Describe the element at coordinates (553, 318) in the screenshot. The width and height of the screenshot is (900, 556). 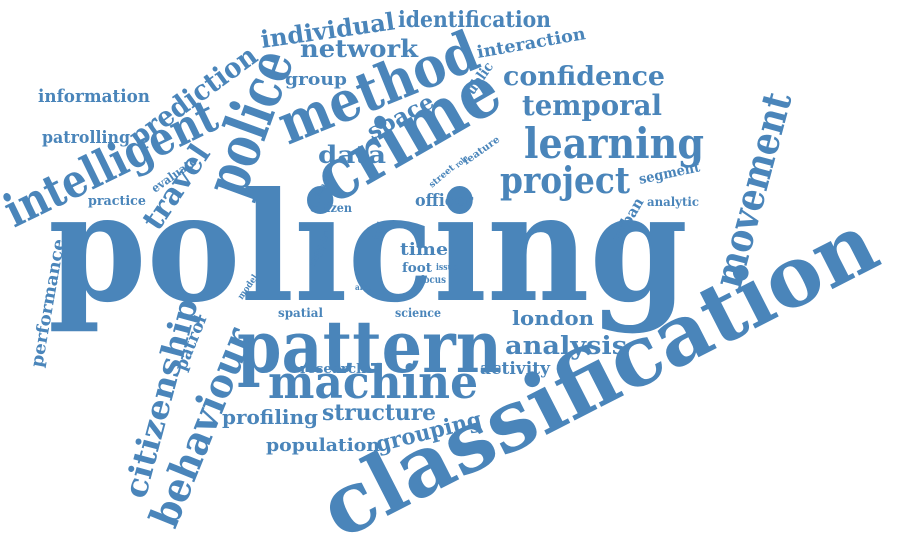
I see `word-london: london` at that location.